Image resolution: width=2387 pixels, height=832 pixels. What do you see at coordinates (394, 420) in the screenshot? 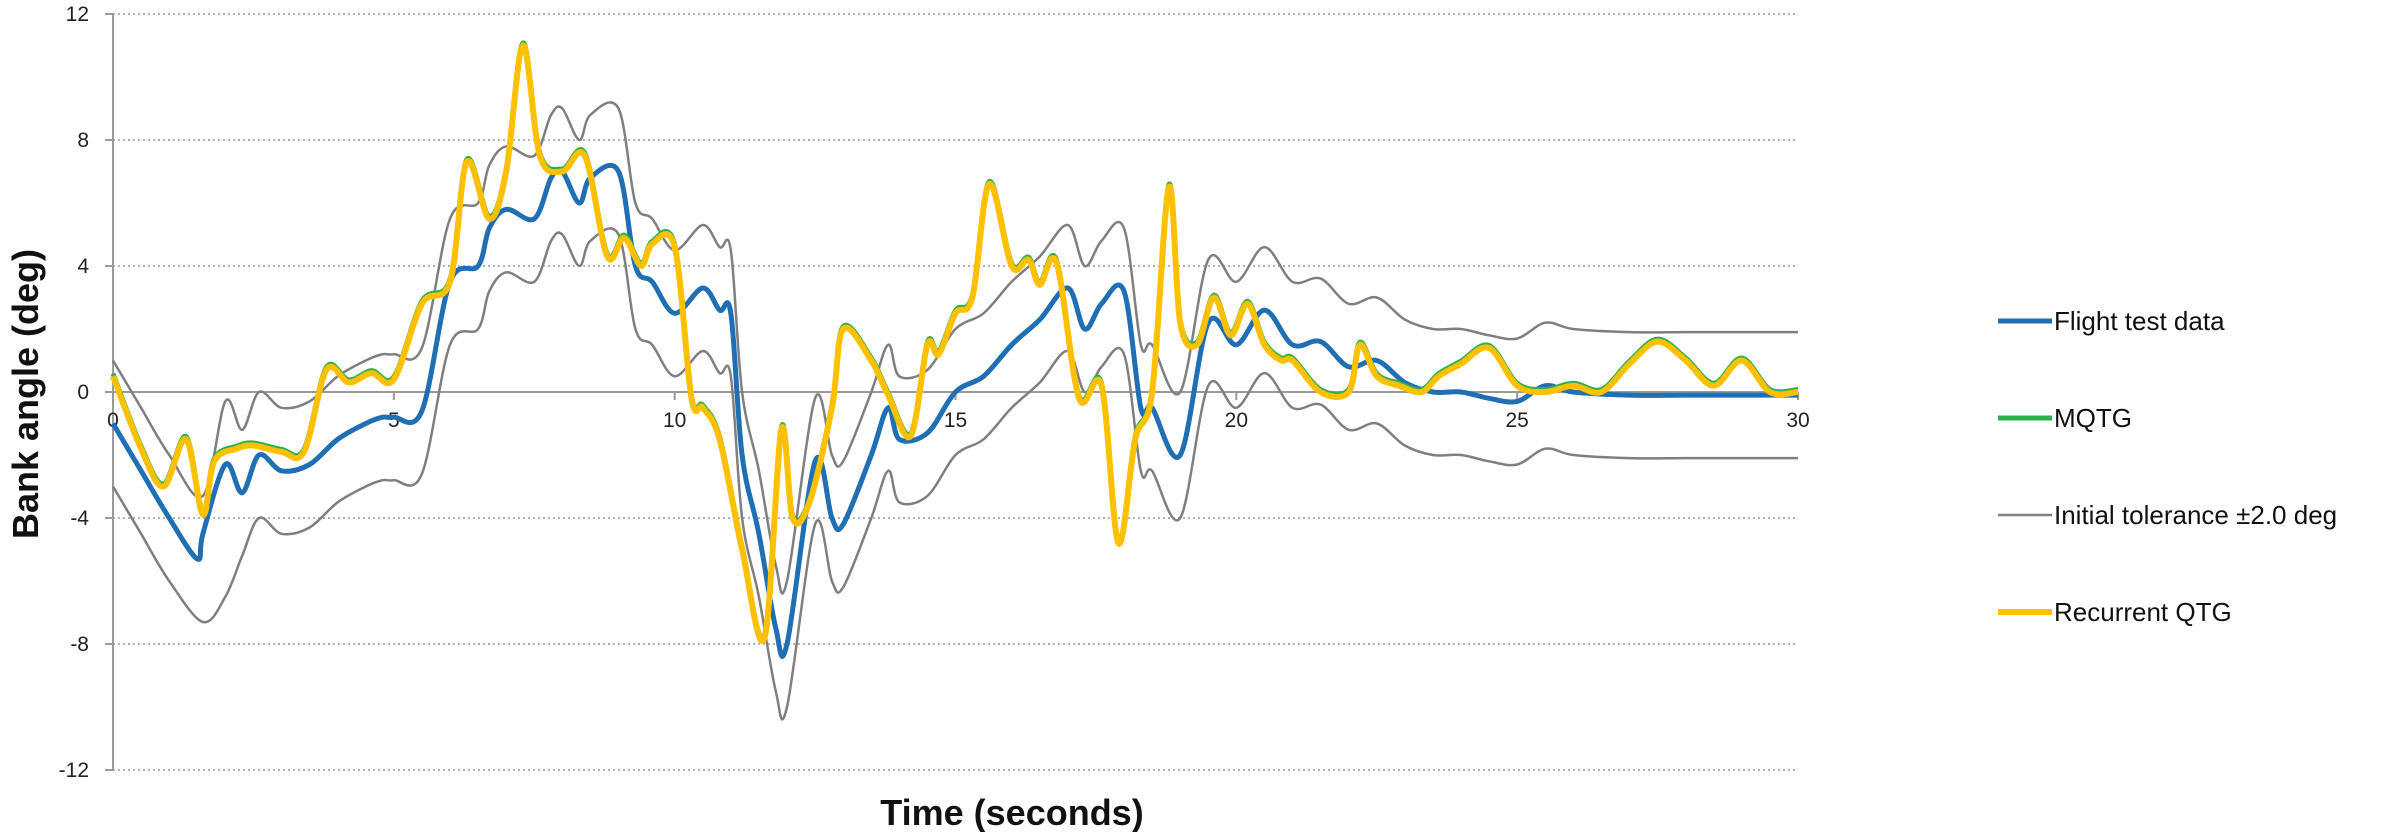
I see `x-tick-label: 5` at bounding box center [394, 420].